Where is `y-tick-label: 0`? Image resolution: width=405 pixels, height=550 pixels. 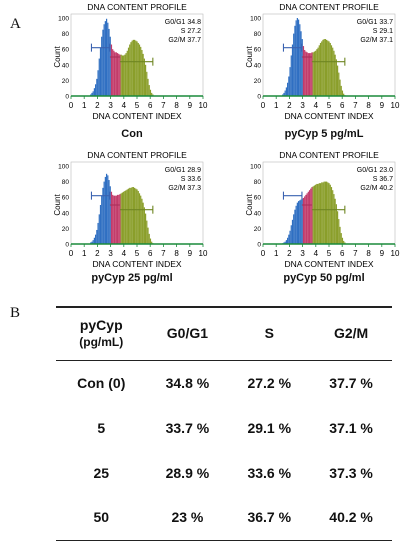
y-tick-label: 0 is located at coordinates (259, 245).